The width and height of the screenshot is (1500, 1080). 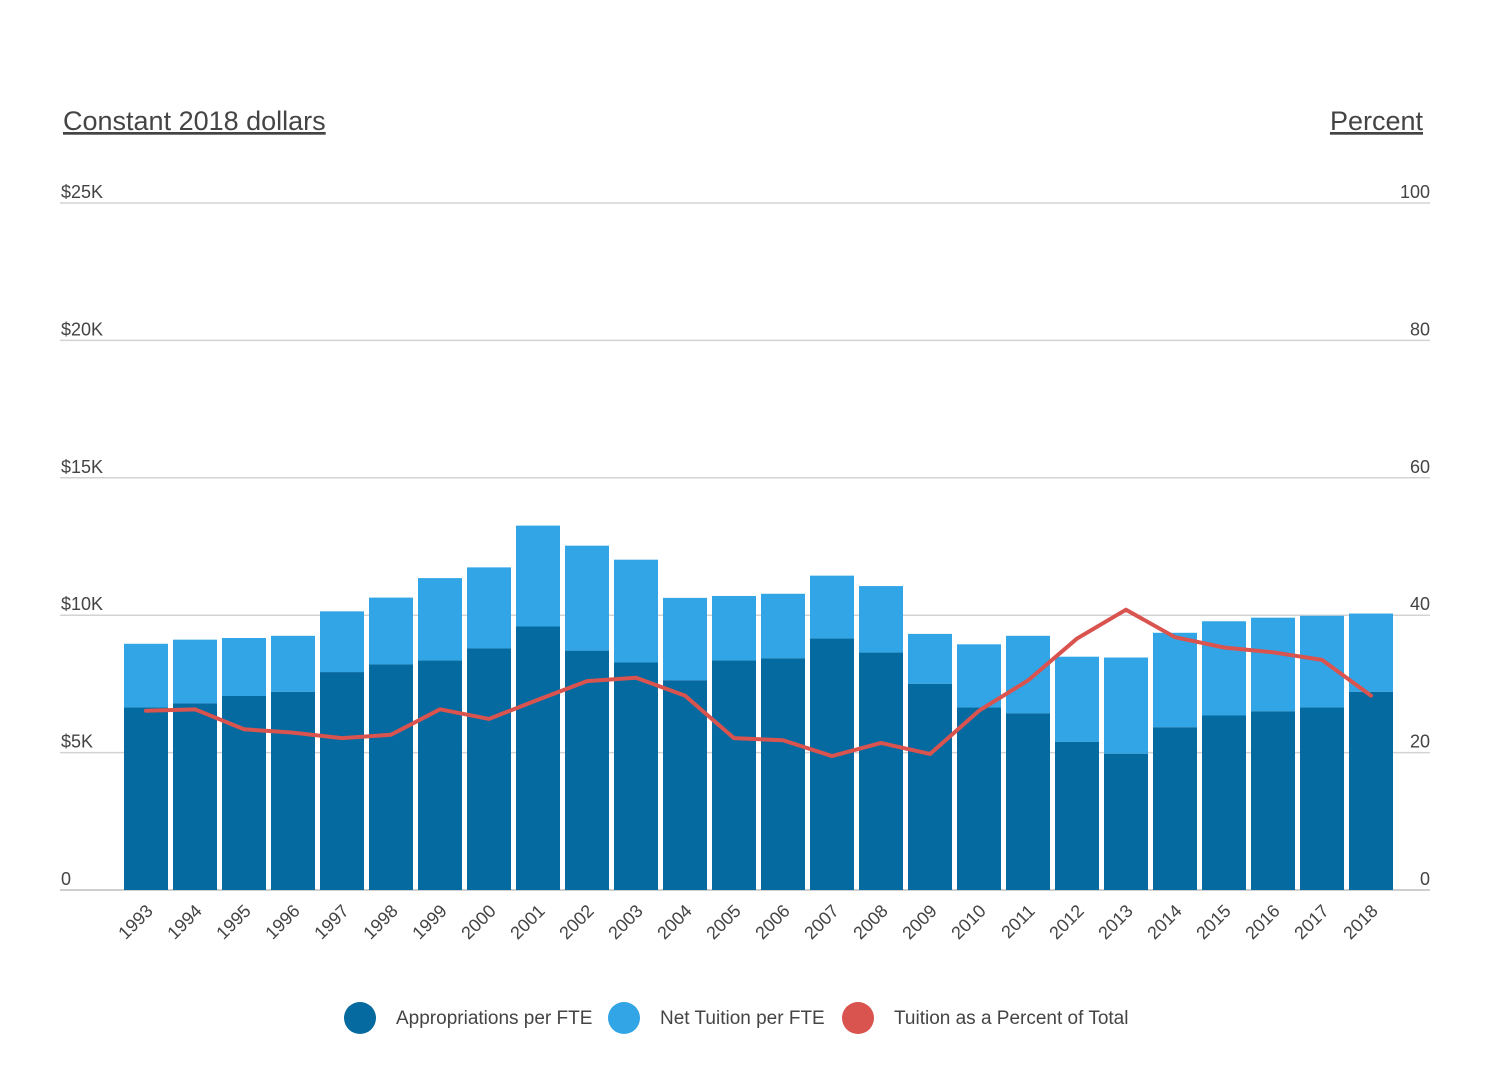 What do you see at coordinates (1311, 922) in the screenshot?
I see `x-tick-label: 2017` at bounding box center [1311, 922].